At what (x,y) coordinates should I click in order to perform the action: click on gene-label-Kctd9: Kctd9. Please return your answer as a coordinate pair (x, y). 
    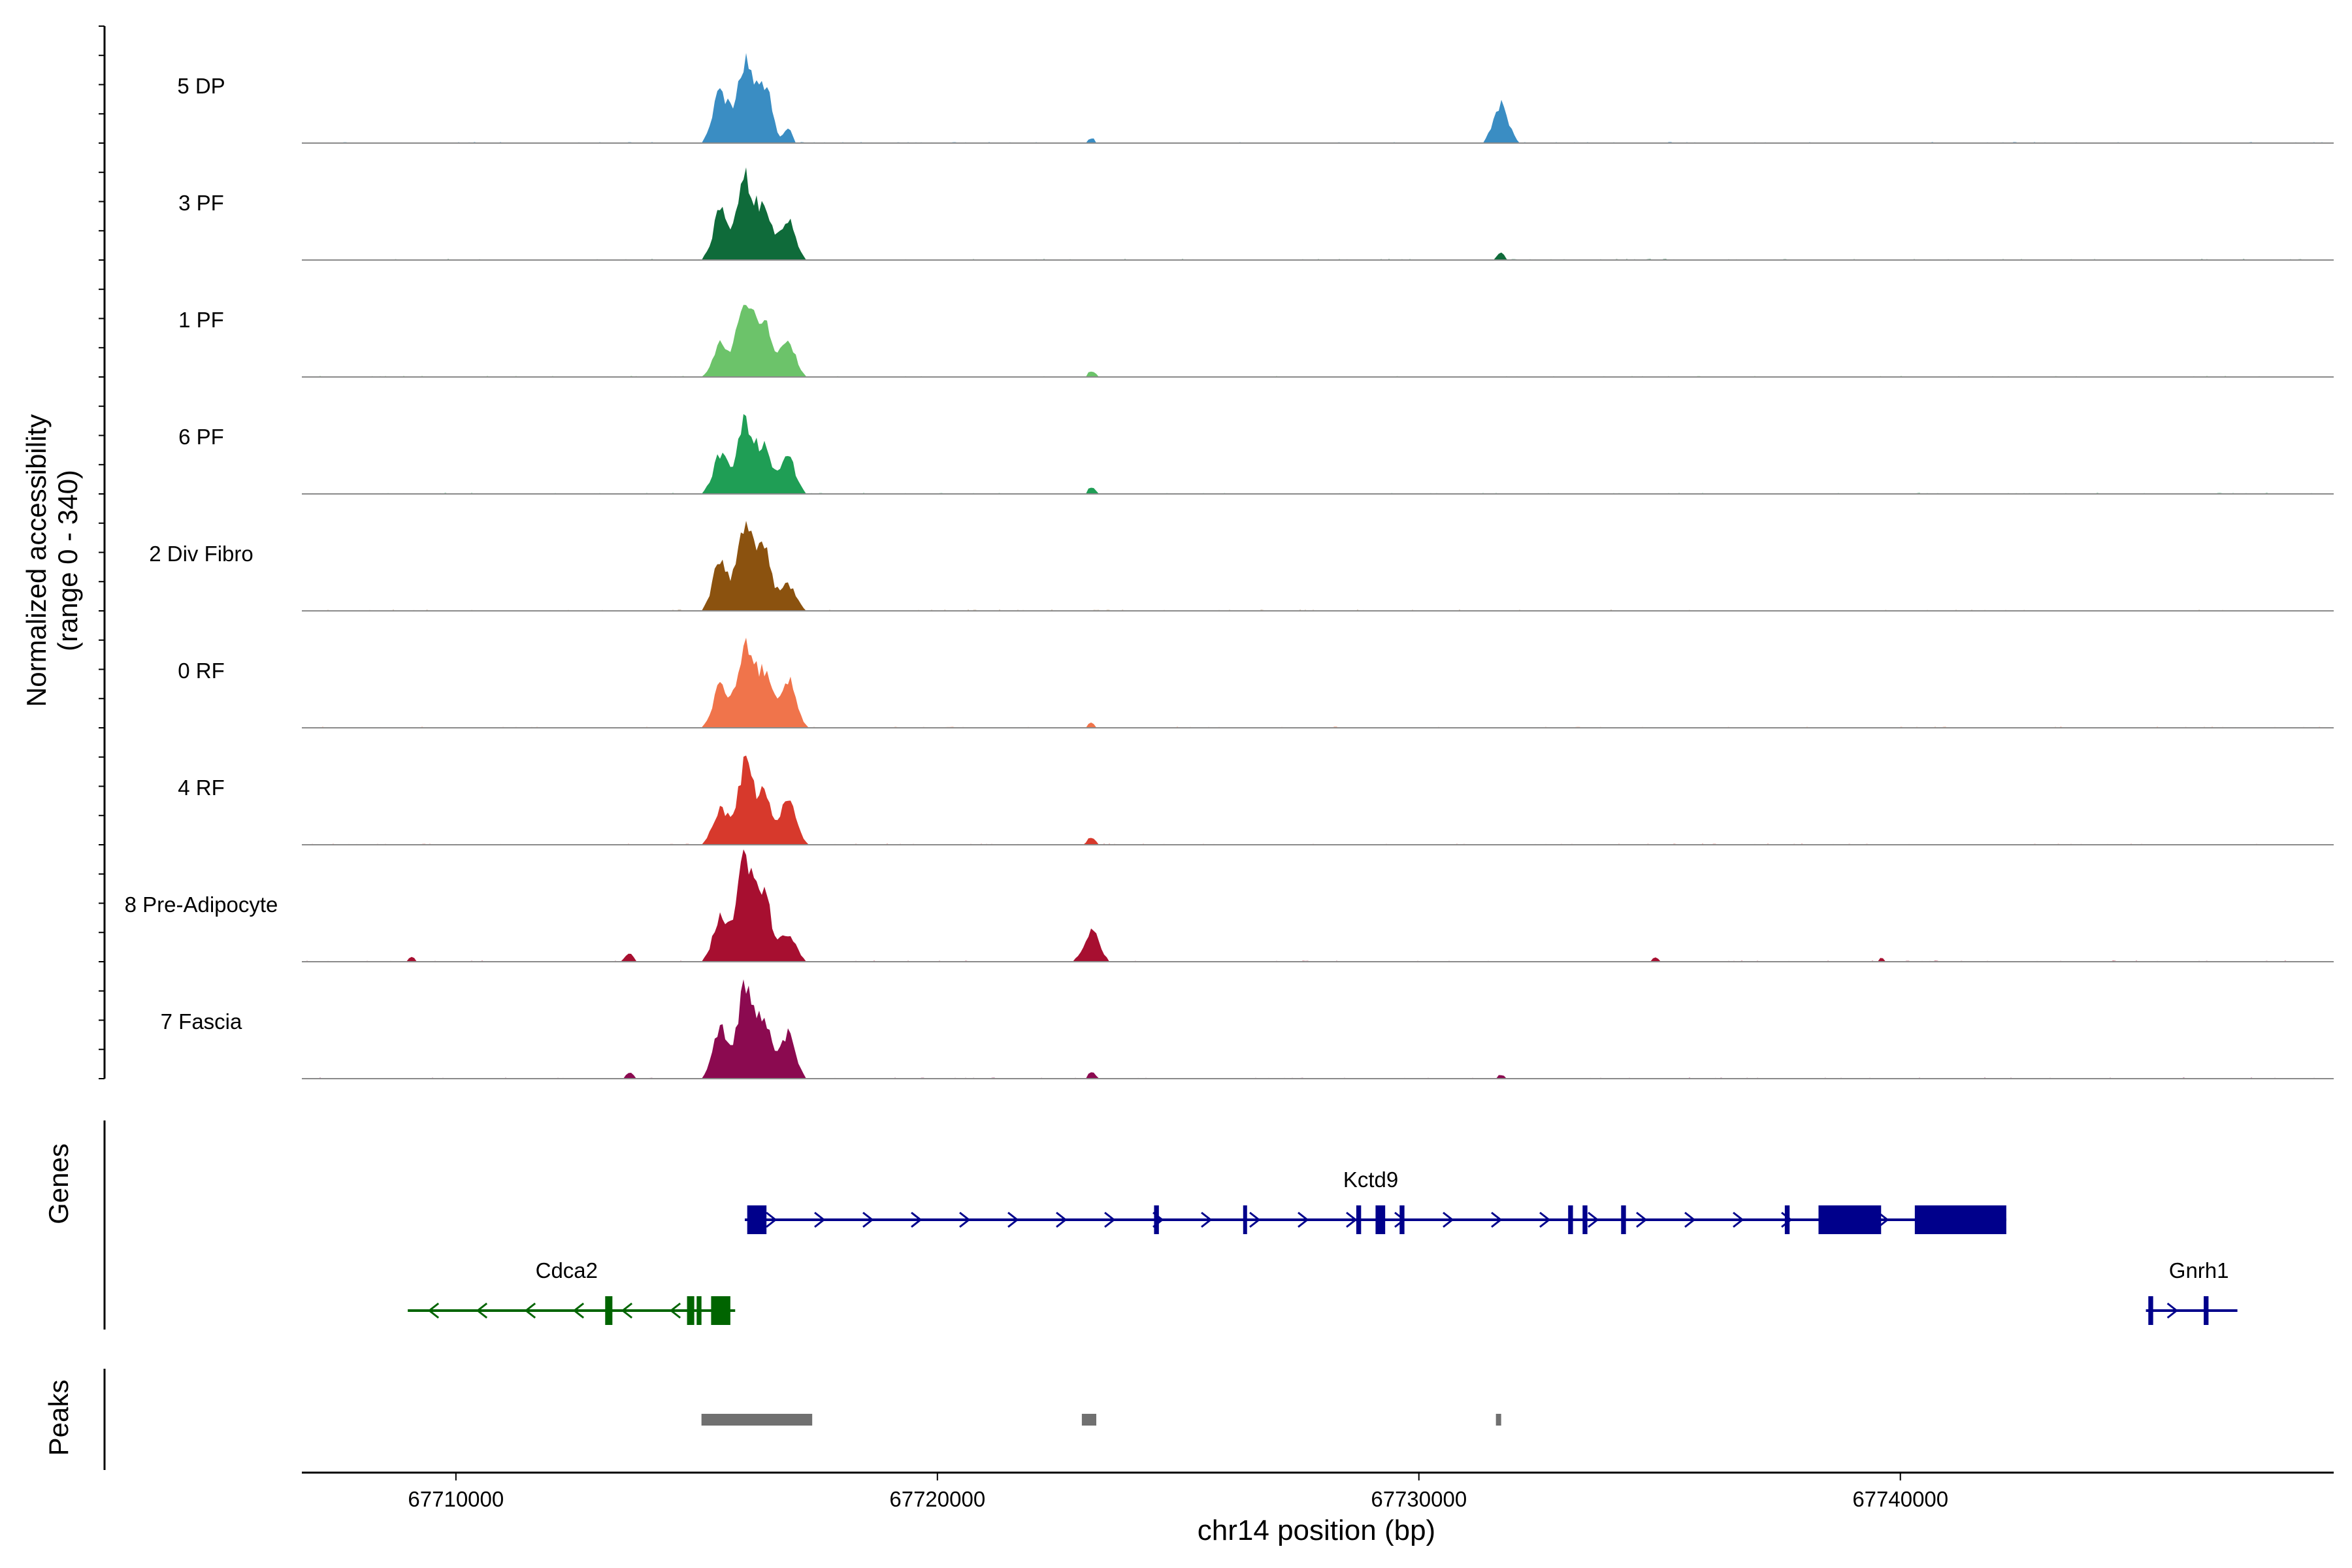
    Looking at the image, I should click on (1370, 1180).